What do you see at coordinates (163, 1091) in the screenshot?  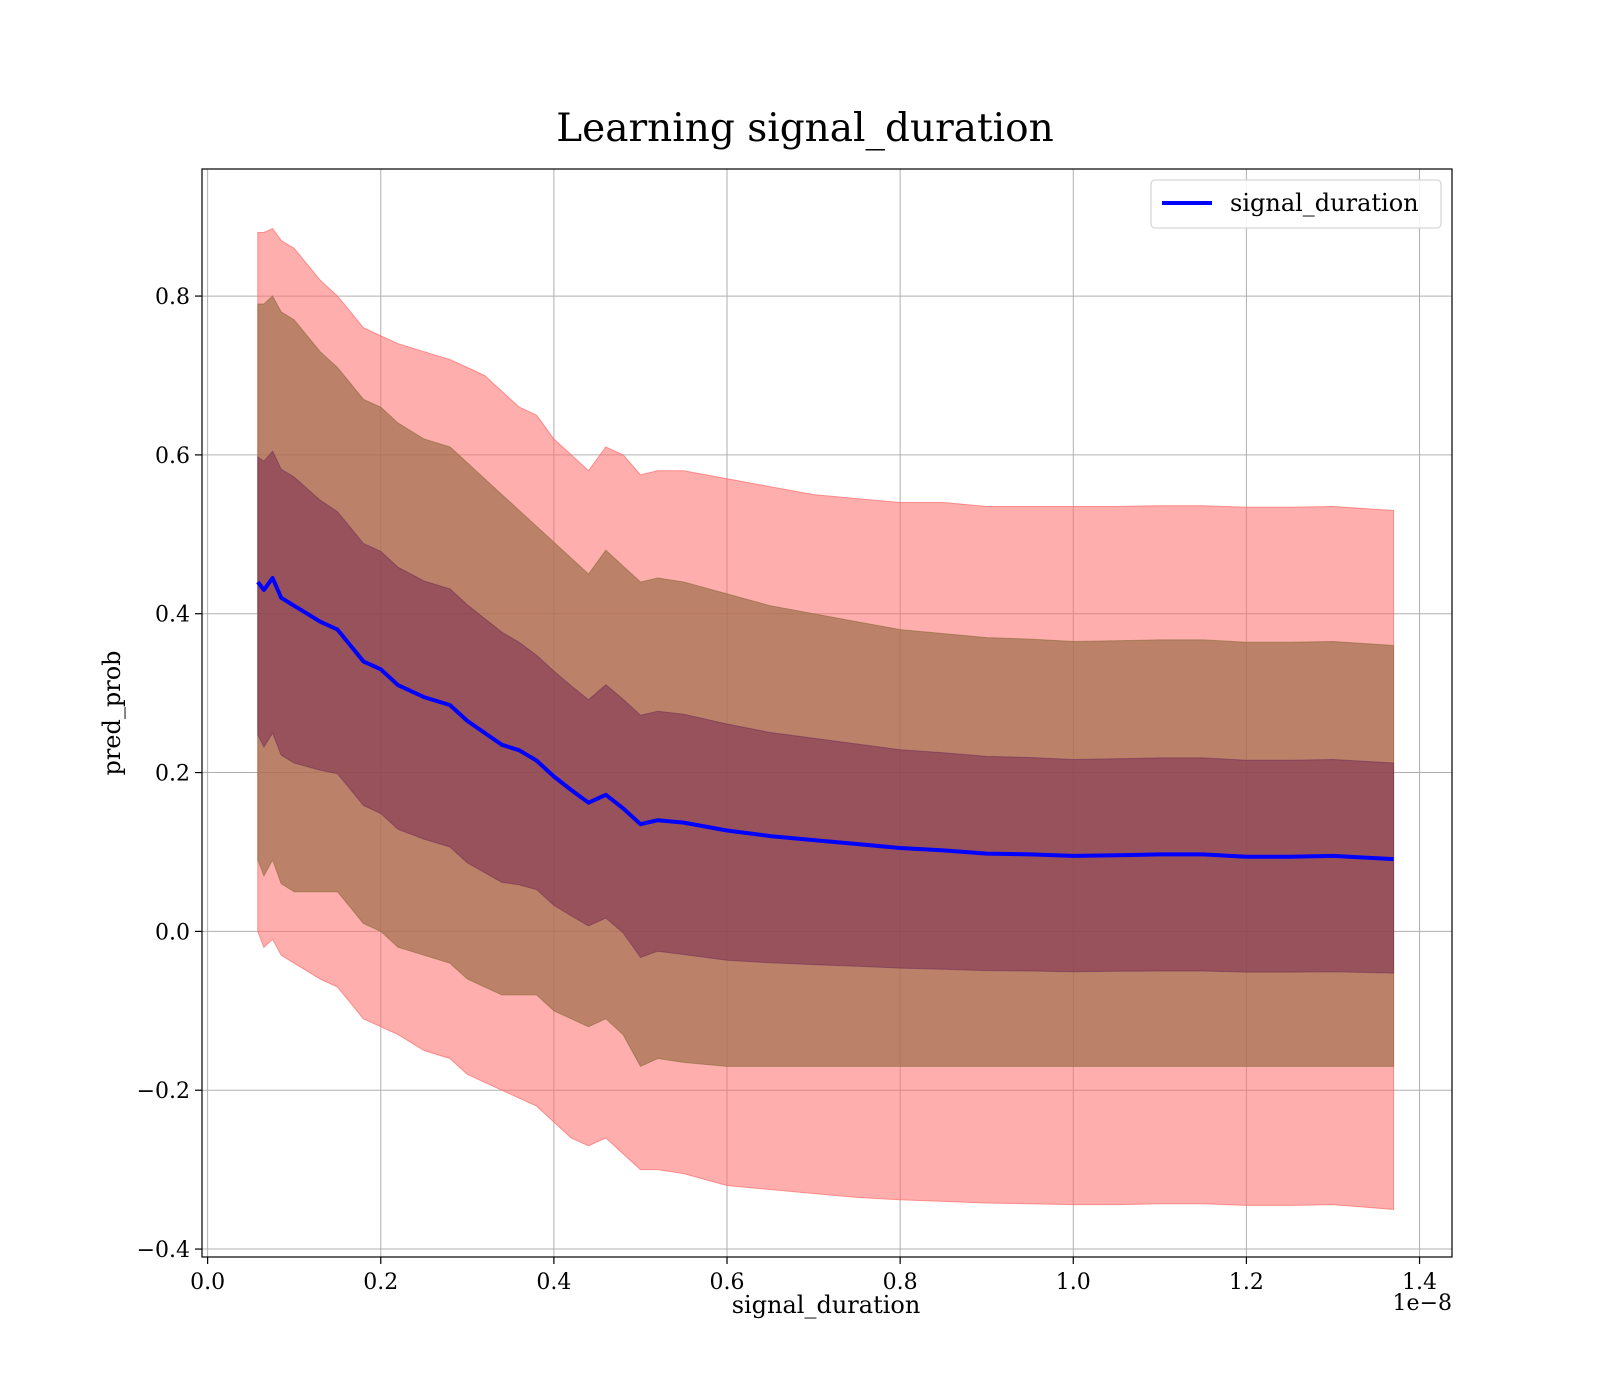 I see `y-tick-label: −0.2` at bounding box center [163, 1091].